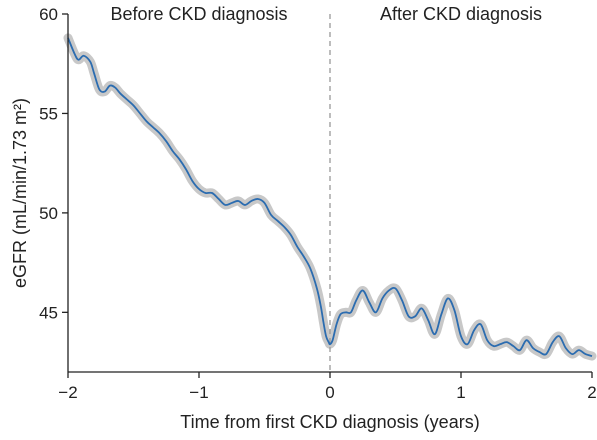 The image size is (597, 440). What do you see at coordinates (48, 312) in the screenshot?
I see `y-tick-label: 45` at bounding box center [48, 312].